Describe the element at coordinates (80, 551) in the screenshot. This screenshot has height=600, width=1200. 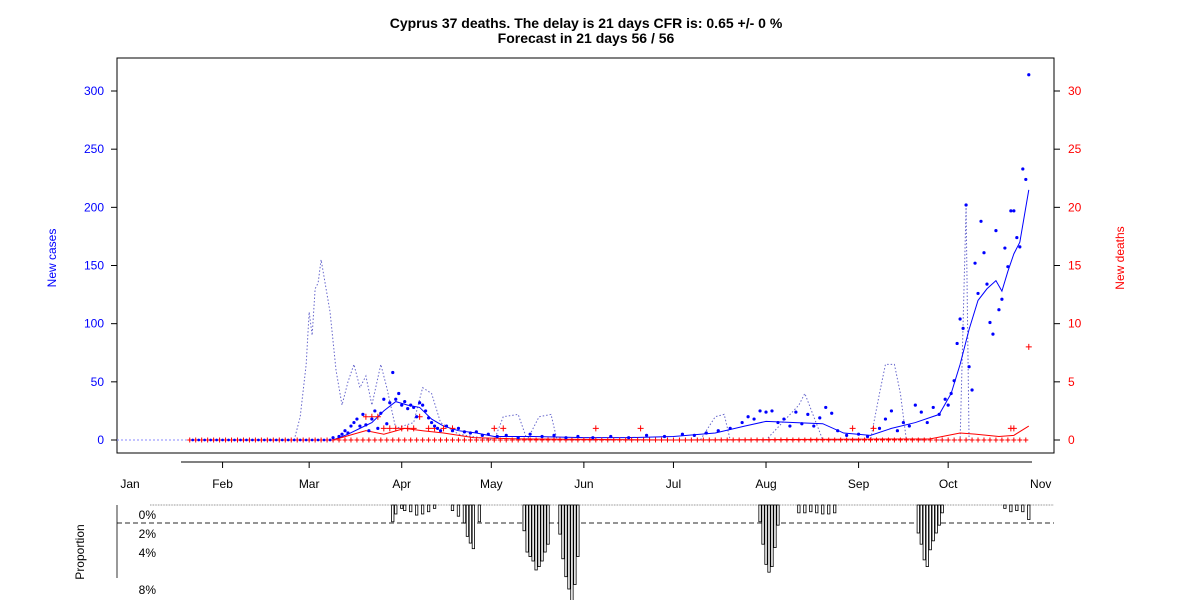
I see `proportion-axis-label: Proportion` at that location.